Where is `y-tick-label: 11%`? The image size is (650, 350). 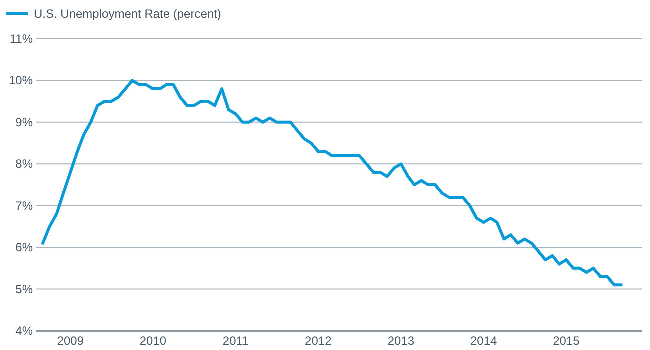 y-tick-label: 11% is located at coordinates (22, 39).